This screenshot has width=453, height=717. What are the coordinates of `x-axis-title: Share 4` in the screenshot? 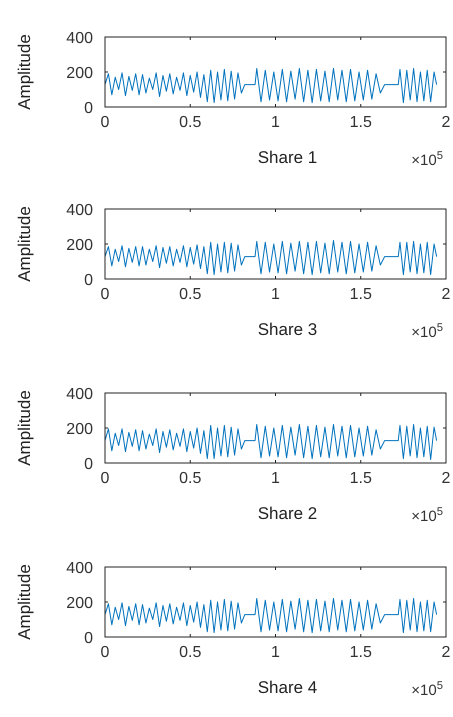 It's located at (288, 687).